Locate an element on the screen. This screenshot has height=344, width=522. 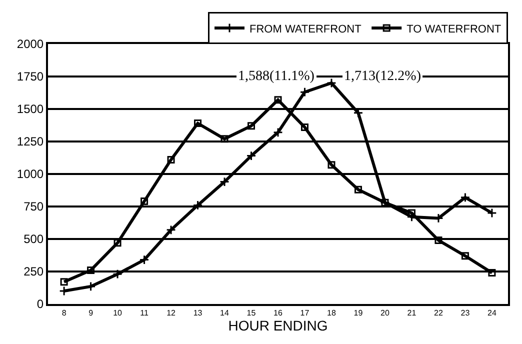
x-tick-label: 14 is located at coordinates (225, 313).